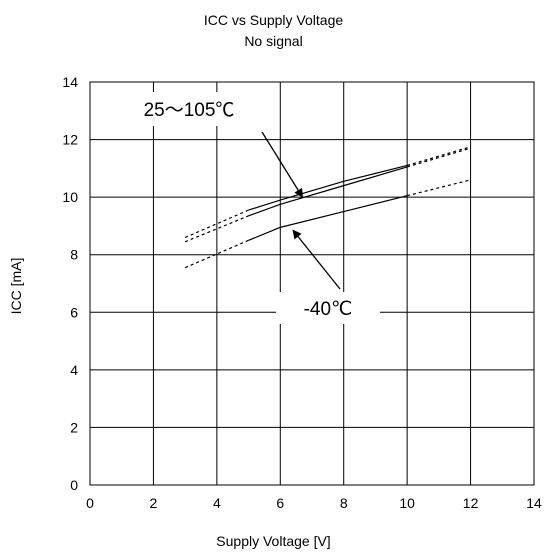 The height and width of the screenshot is (559, 547). I want to click on x-tick-label: 14, so click(534, 503).